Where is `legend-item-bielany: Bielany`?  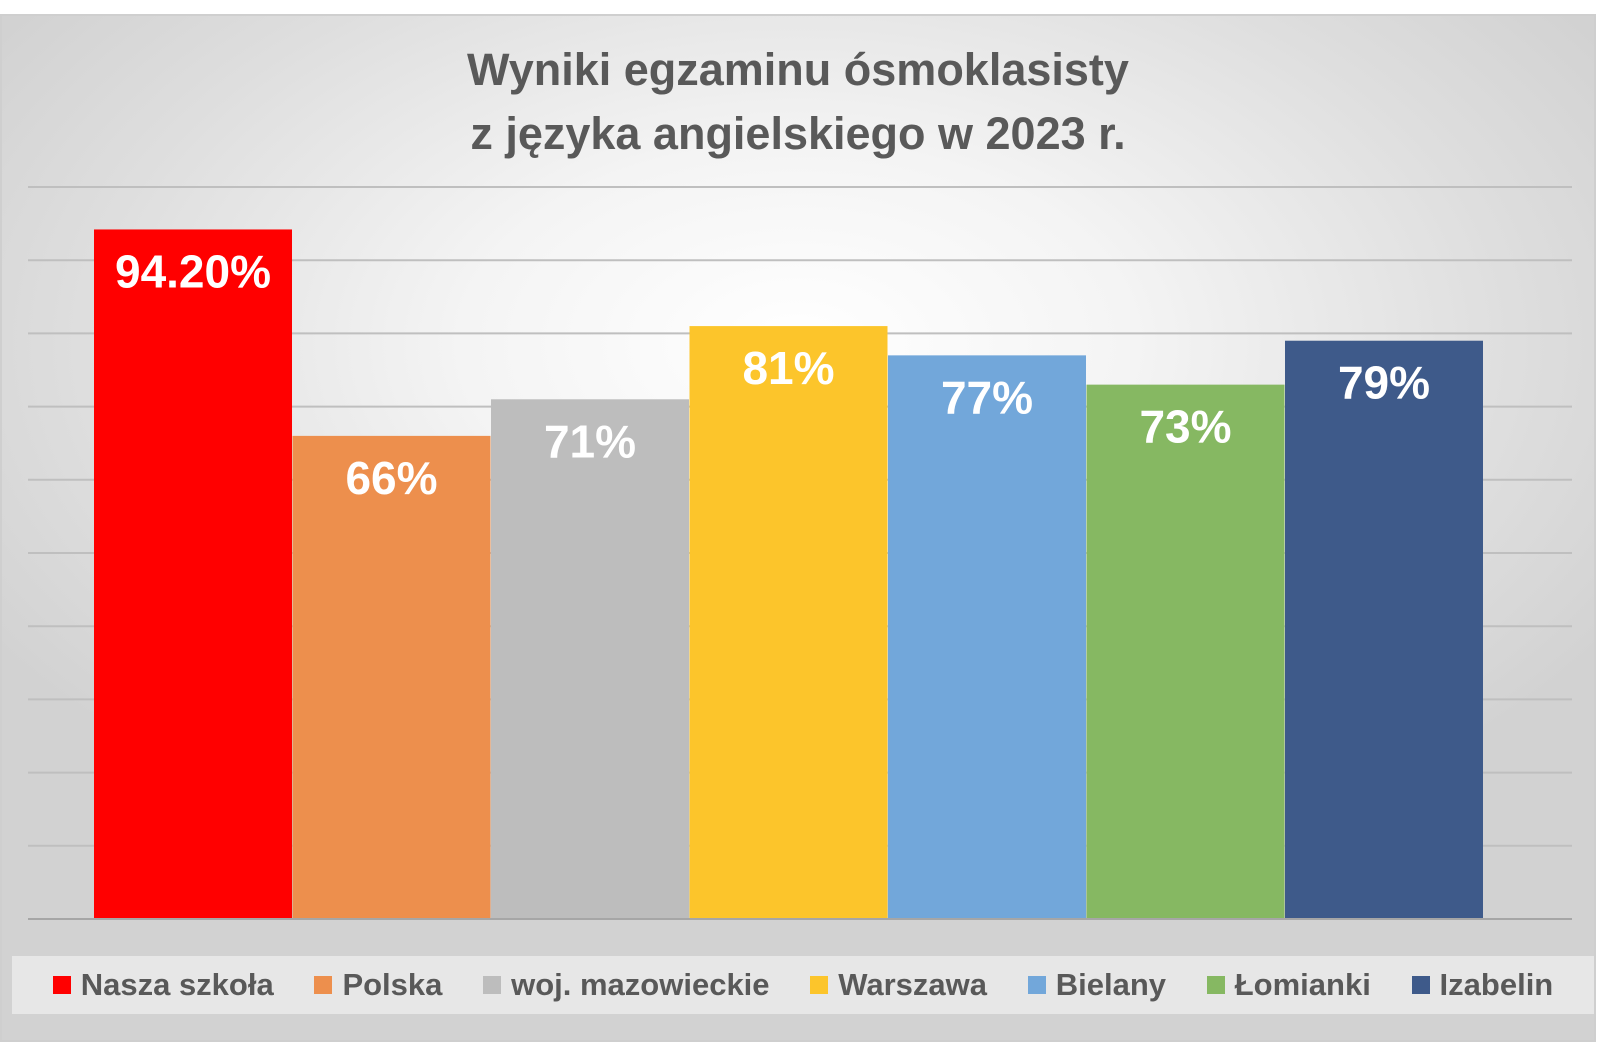 legend-item-bielany: Bielany is located at coordinates (1097, 985).